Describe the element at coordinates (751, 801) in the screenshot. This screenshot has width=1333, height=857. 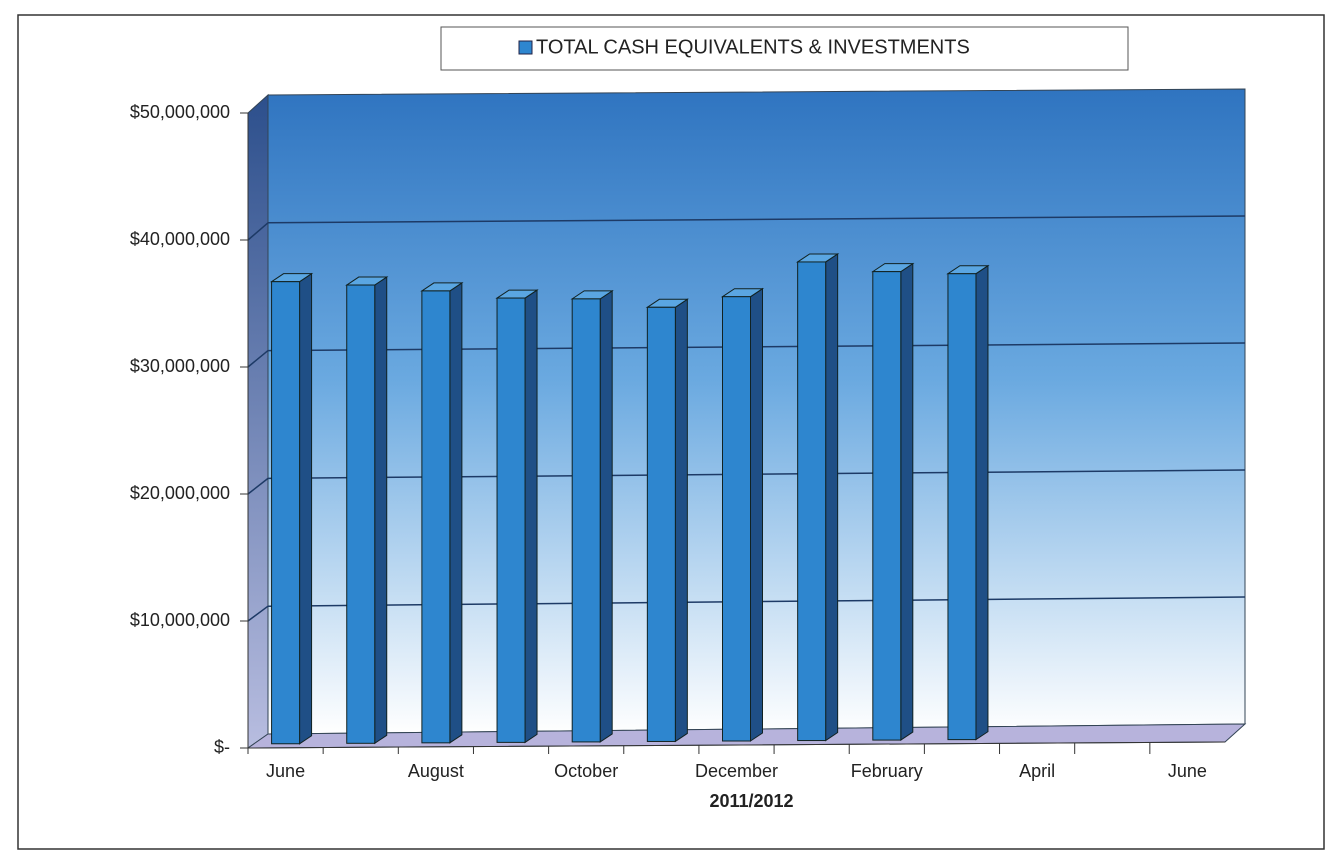
I see `x-axis-title: 2011/2012` at that location.